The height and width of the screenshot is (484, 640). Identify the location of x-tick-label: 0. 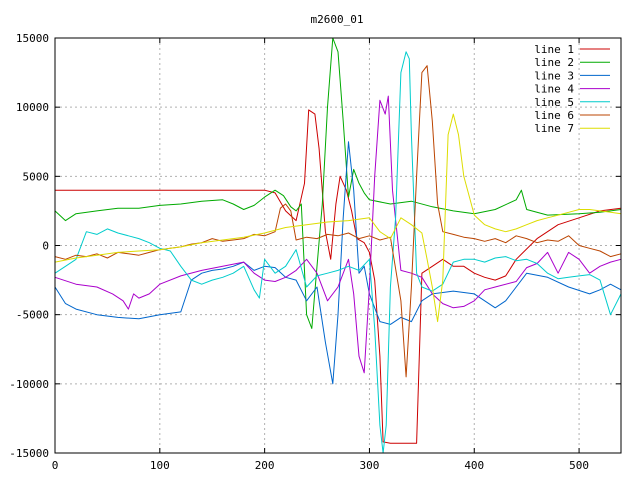
(55, 465).